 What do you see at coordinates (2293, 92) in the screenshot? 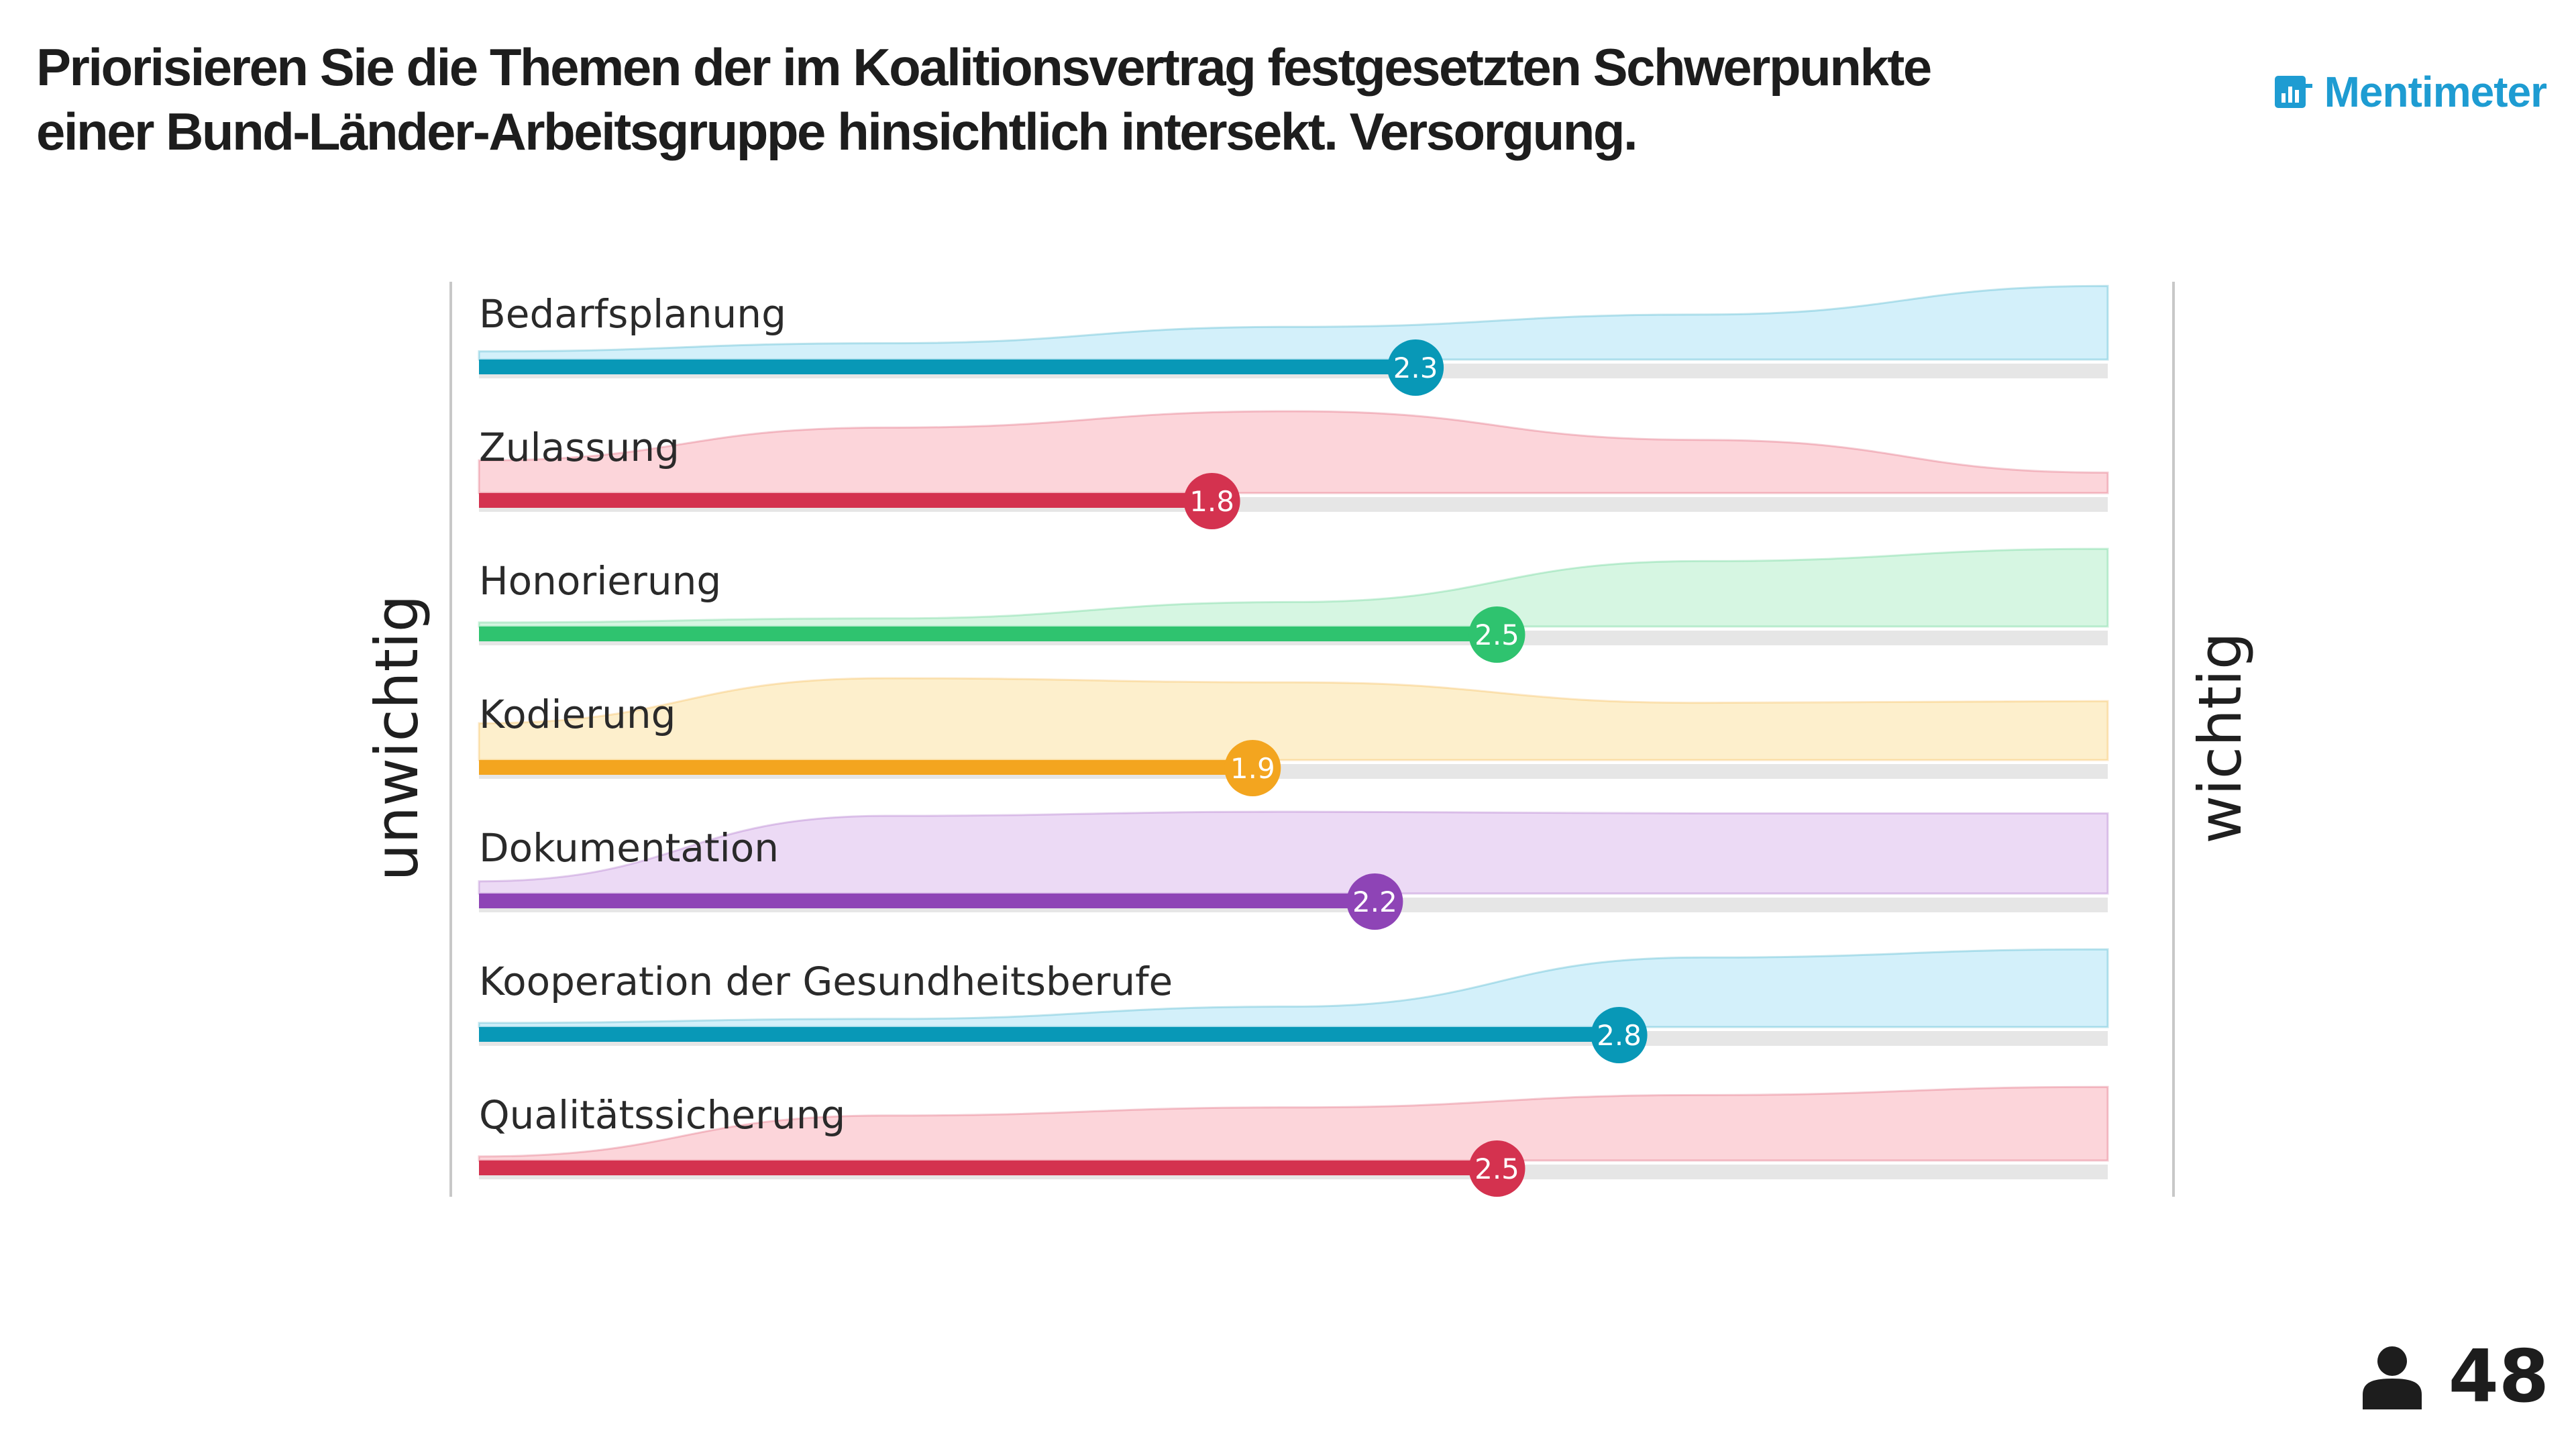
I see `mentimeter-logo-icon` at bounding box center [2293, 92].